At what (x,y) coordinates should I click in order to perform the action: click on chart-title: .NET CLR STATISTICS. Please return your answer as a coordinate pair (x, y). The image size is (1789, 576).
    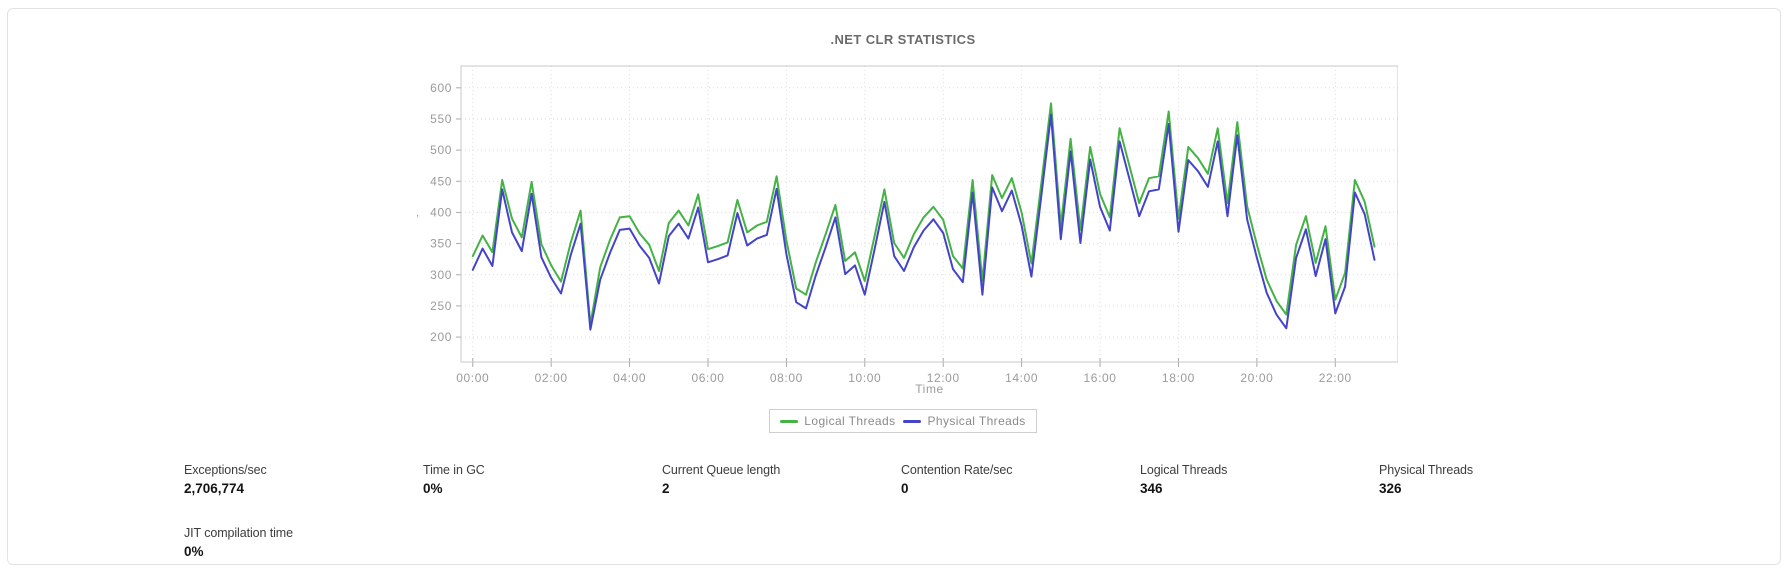
    Looking at the image, I should click on (903, 39).